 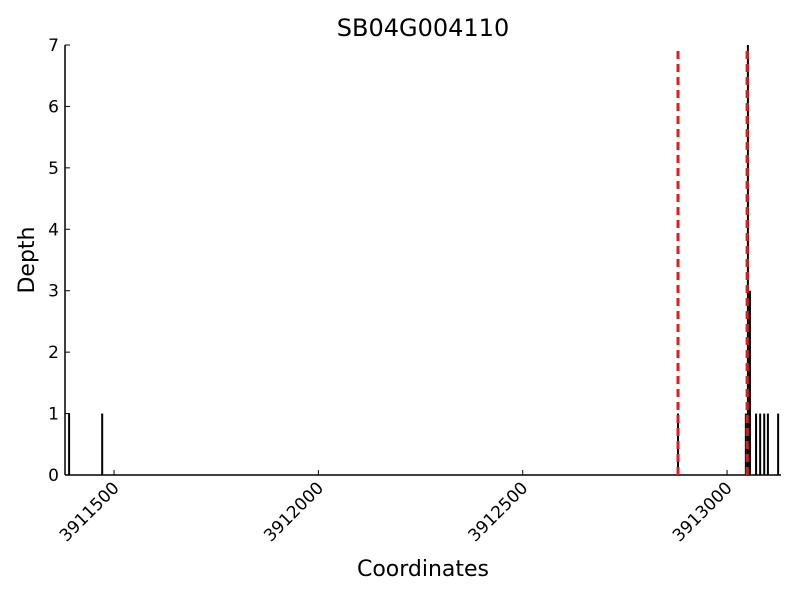 What do you see at coordinates (53, 415) in the screenshot?
I see `y-tick-label: 1` at bounding box center [53, 415].